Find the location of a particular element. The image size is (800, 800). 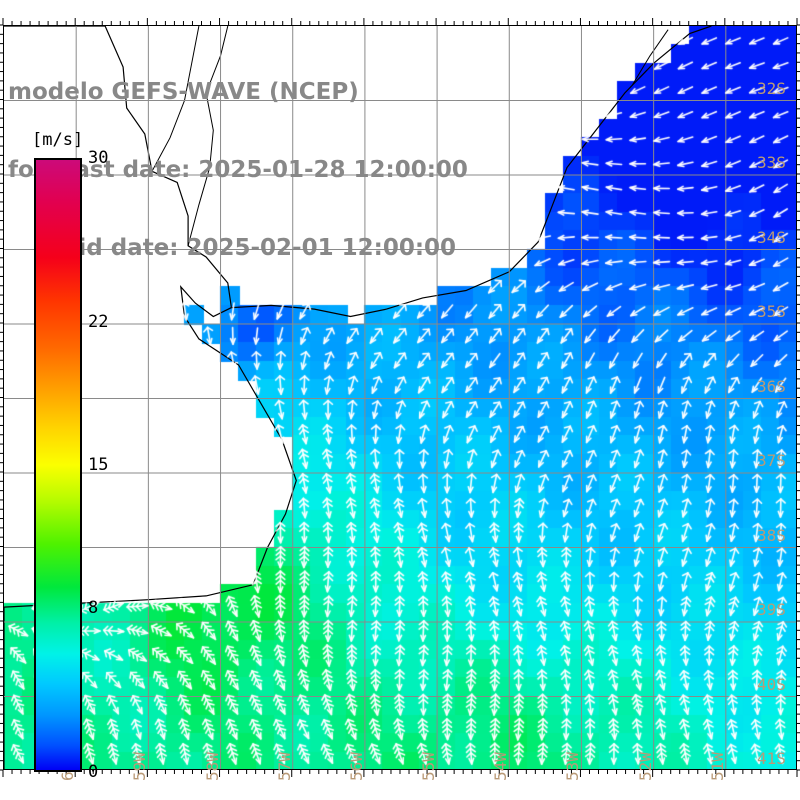

model-title: modelo GEFS-WAVE (NCEP) is located at coordinates (183, 92).